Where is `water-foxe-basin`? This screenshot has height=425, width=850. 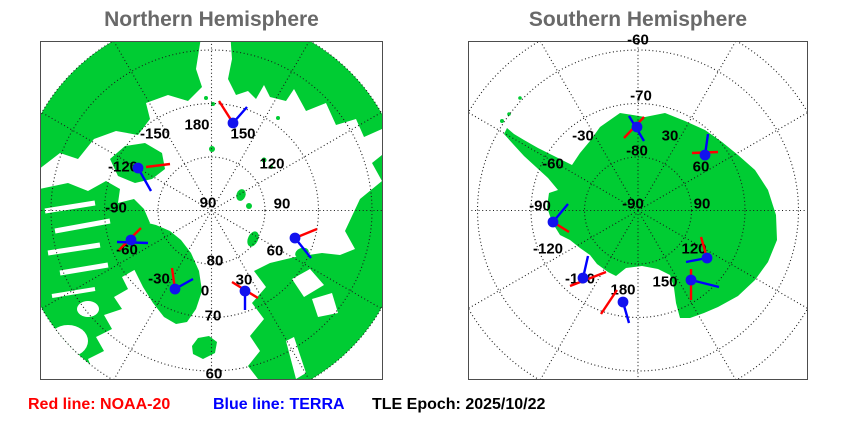 water-foxe-basin is located at coordinates (88, 309).